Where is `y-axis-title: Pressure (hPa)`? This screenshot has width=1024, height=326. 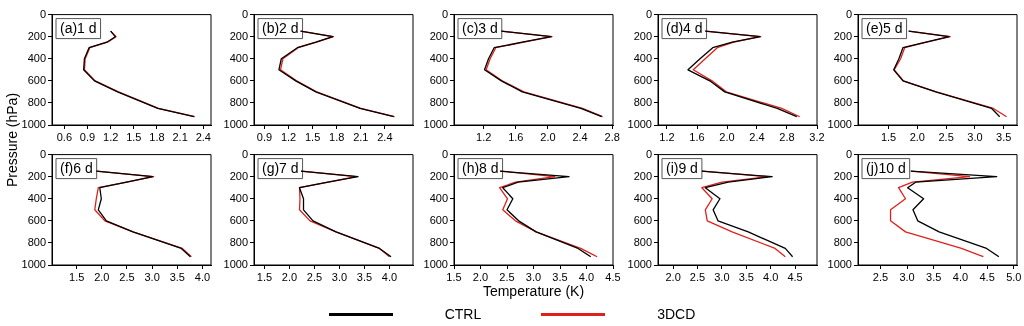 y-axis-title: Pressure (hPa) is located at coordinates (12, 140).